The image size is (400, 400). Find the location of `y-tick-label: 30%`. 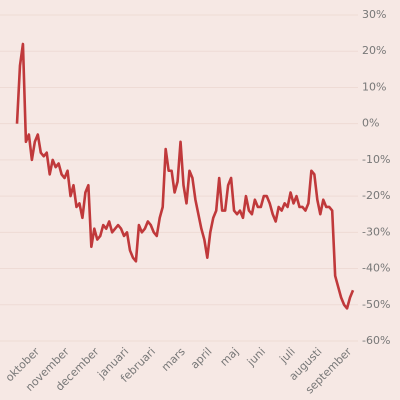

y-tick-label: 30% is located at coordinates (374, 14).